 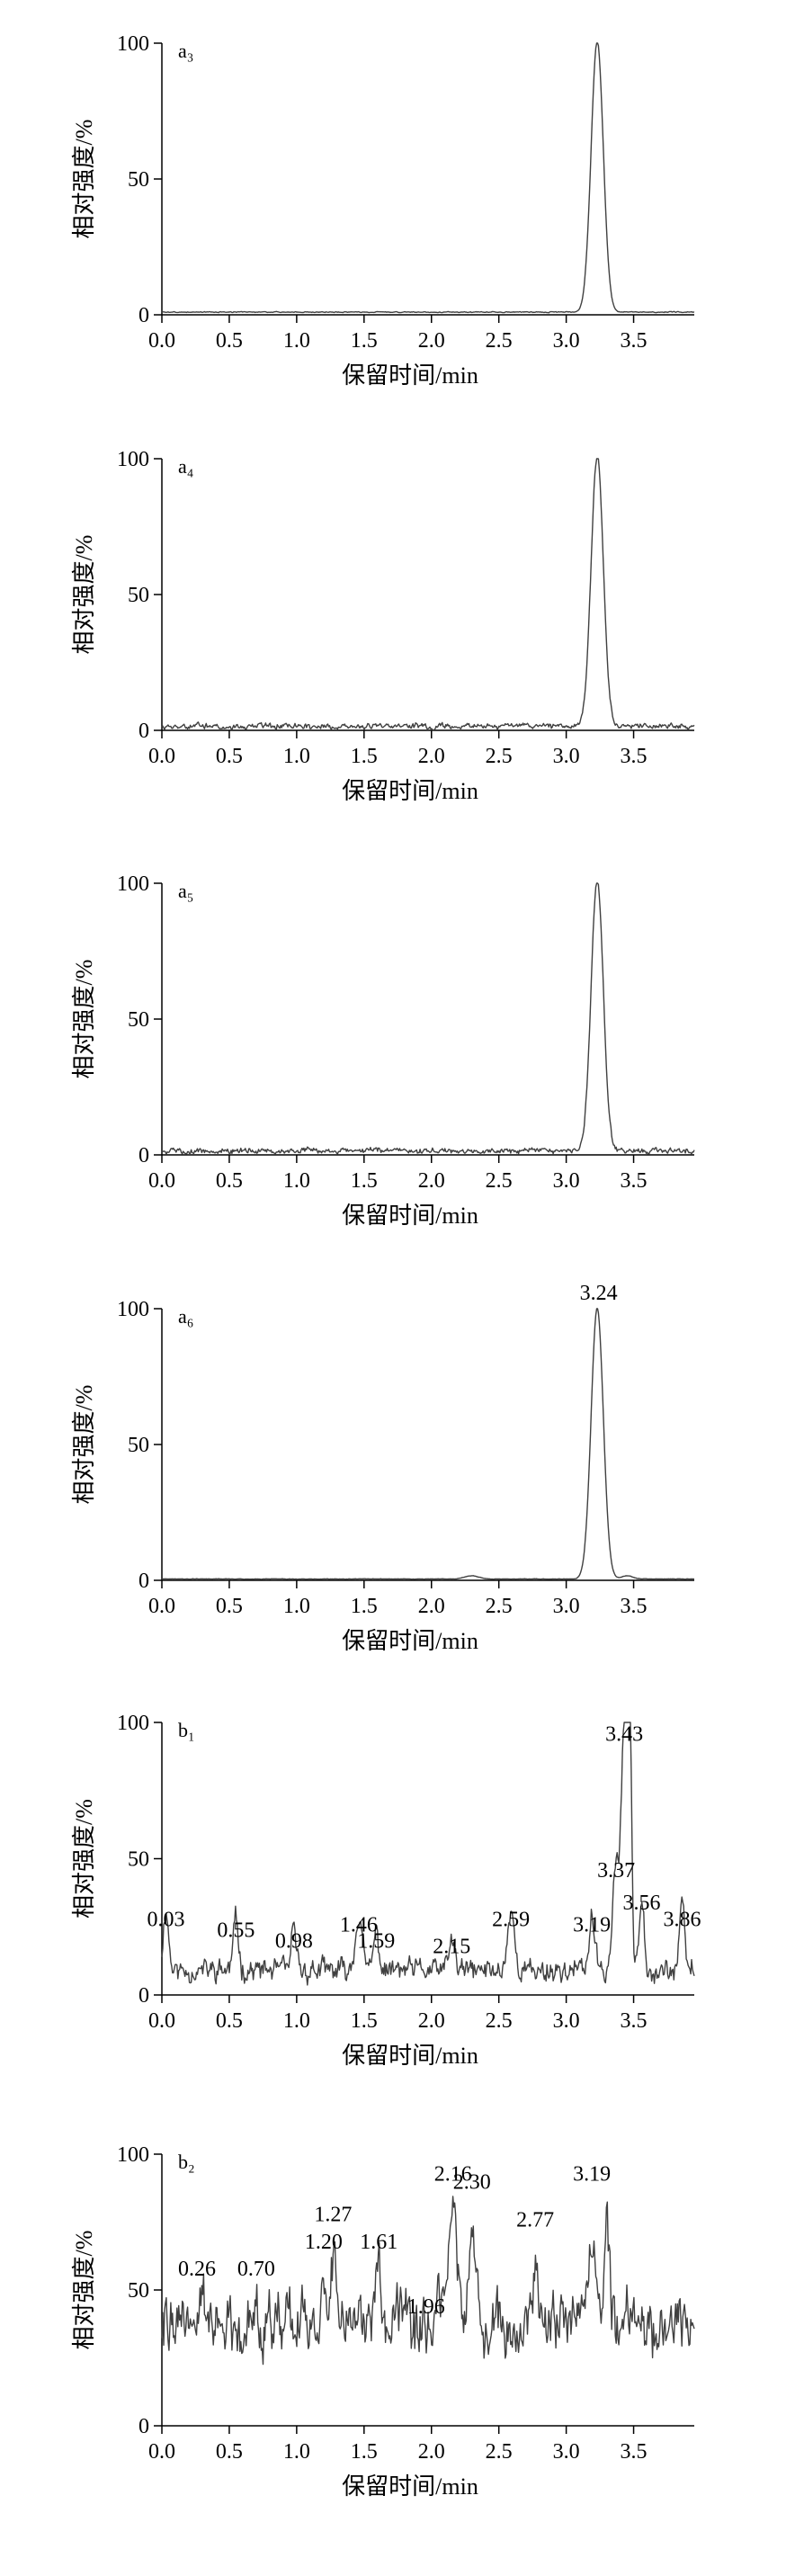 I want to click on panel-label: a₄, so click(x=185, y=466).